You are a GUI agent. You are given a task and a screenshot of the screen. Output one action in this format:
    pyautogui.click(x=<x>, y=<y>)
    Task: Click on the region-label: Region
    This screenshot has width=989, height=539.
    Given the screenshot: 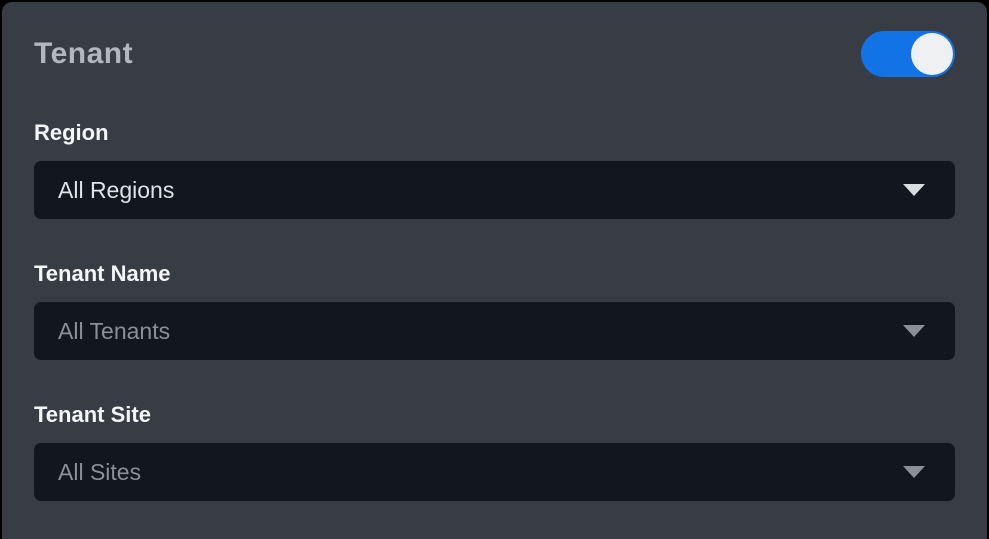 What is the action you would take?
    pyautogui.click(x=71, y=132)
    